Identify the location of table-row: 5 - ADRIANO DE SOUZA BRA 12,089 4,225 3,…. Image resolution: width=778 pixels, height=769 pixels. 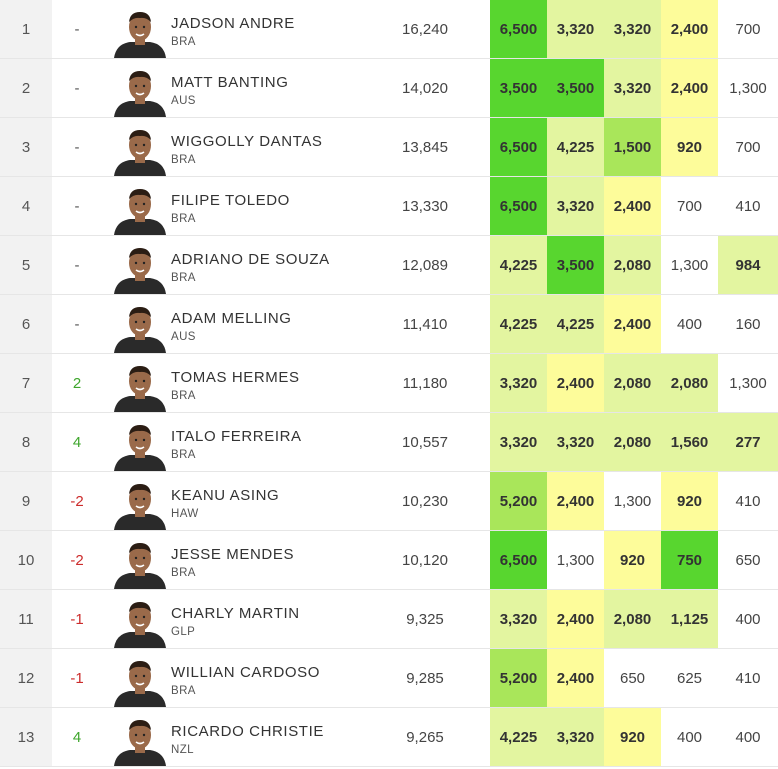
(389, 265).